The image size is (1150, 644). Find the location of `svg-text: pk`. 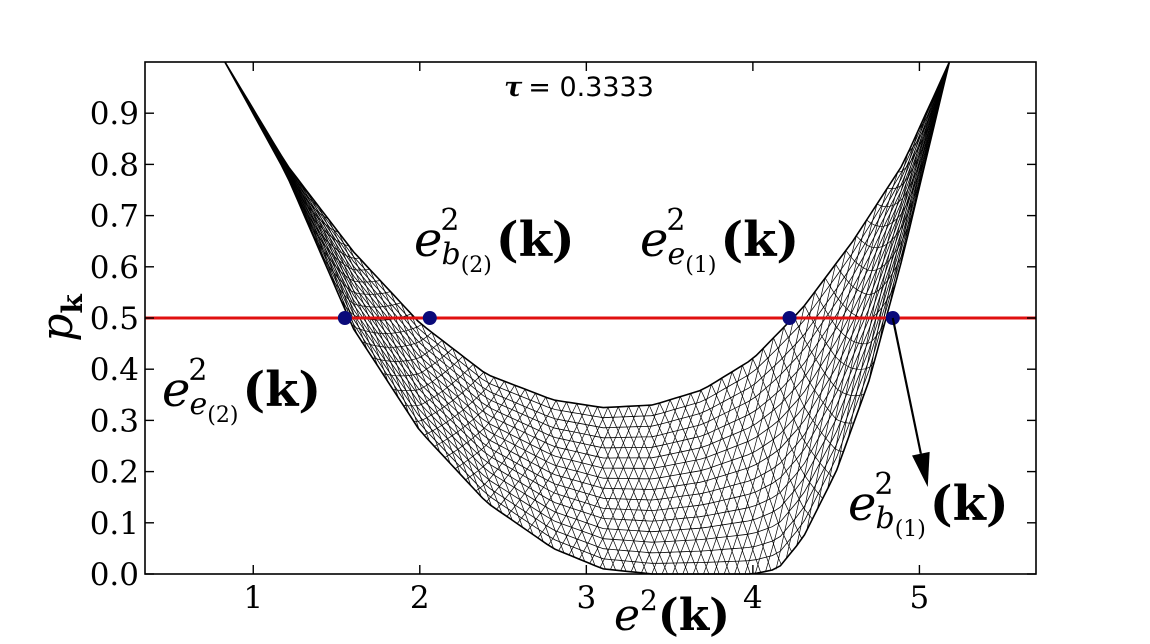

svg-text: pk is located at coordinates (60, 318).